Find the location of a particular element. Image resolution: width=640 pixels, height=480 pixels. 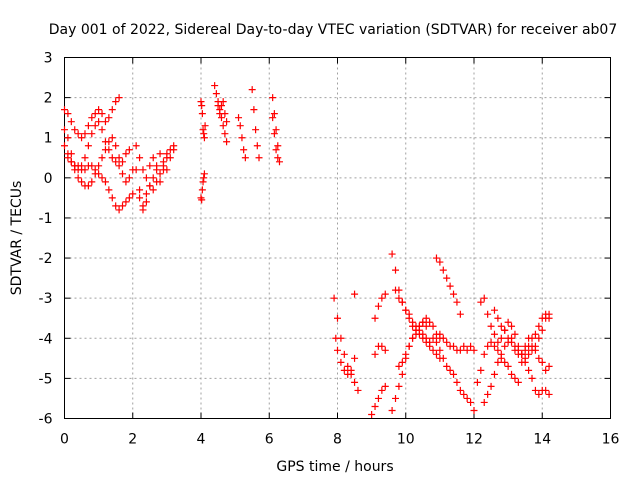

y-tick-label: -4 is located at coordinates (46, 339).